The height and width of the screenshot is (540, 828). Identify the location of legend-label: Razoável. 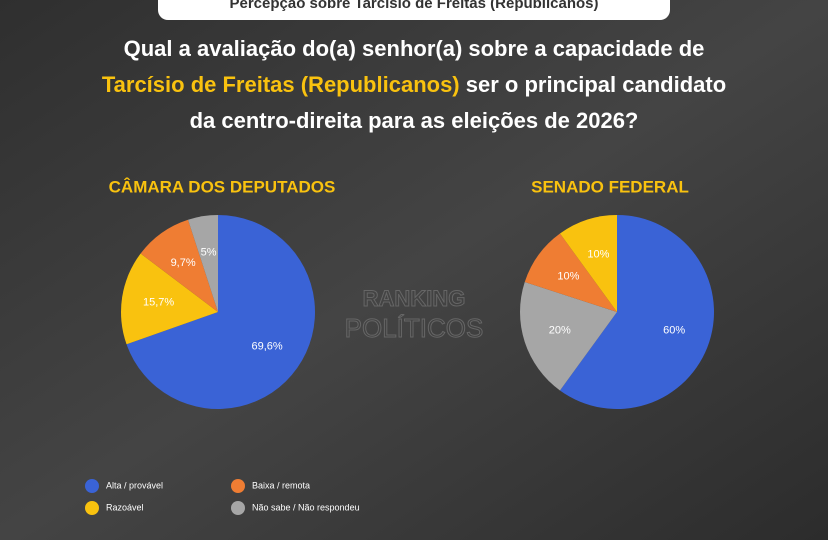
(125, 507).